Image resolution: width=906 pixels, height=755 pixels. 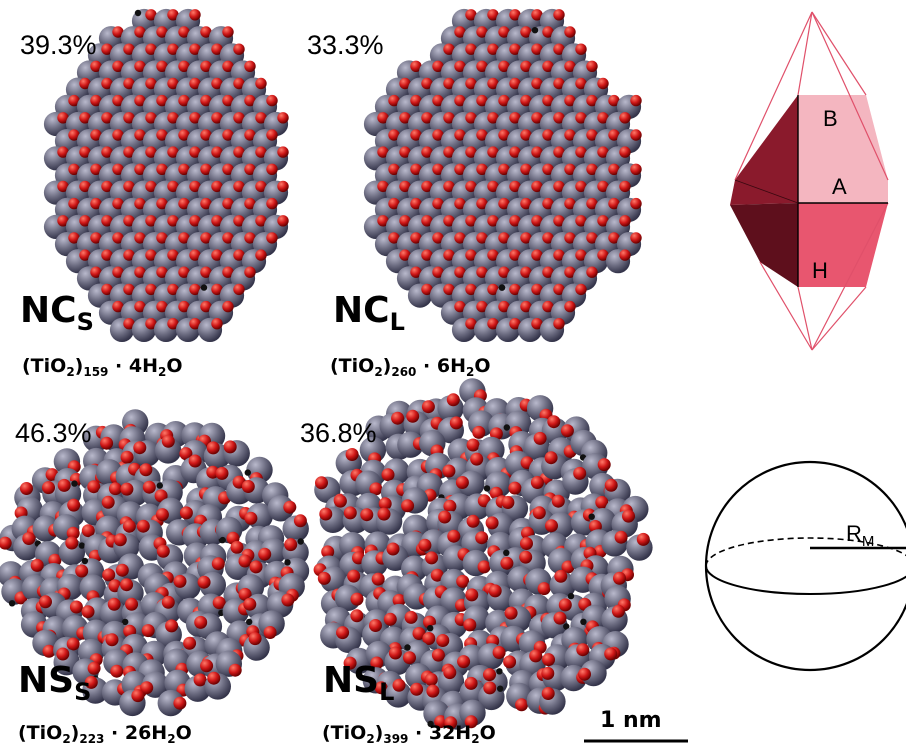 What do you see at coordinates (560, 525) in the screenshot?
I see `titanium-atom` at bounding box center [560, 525].